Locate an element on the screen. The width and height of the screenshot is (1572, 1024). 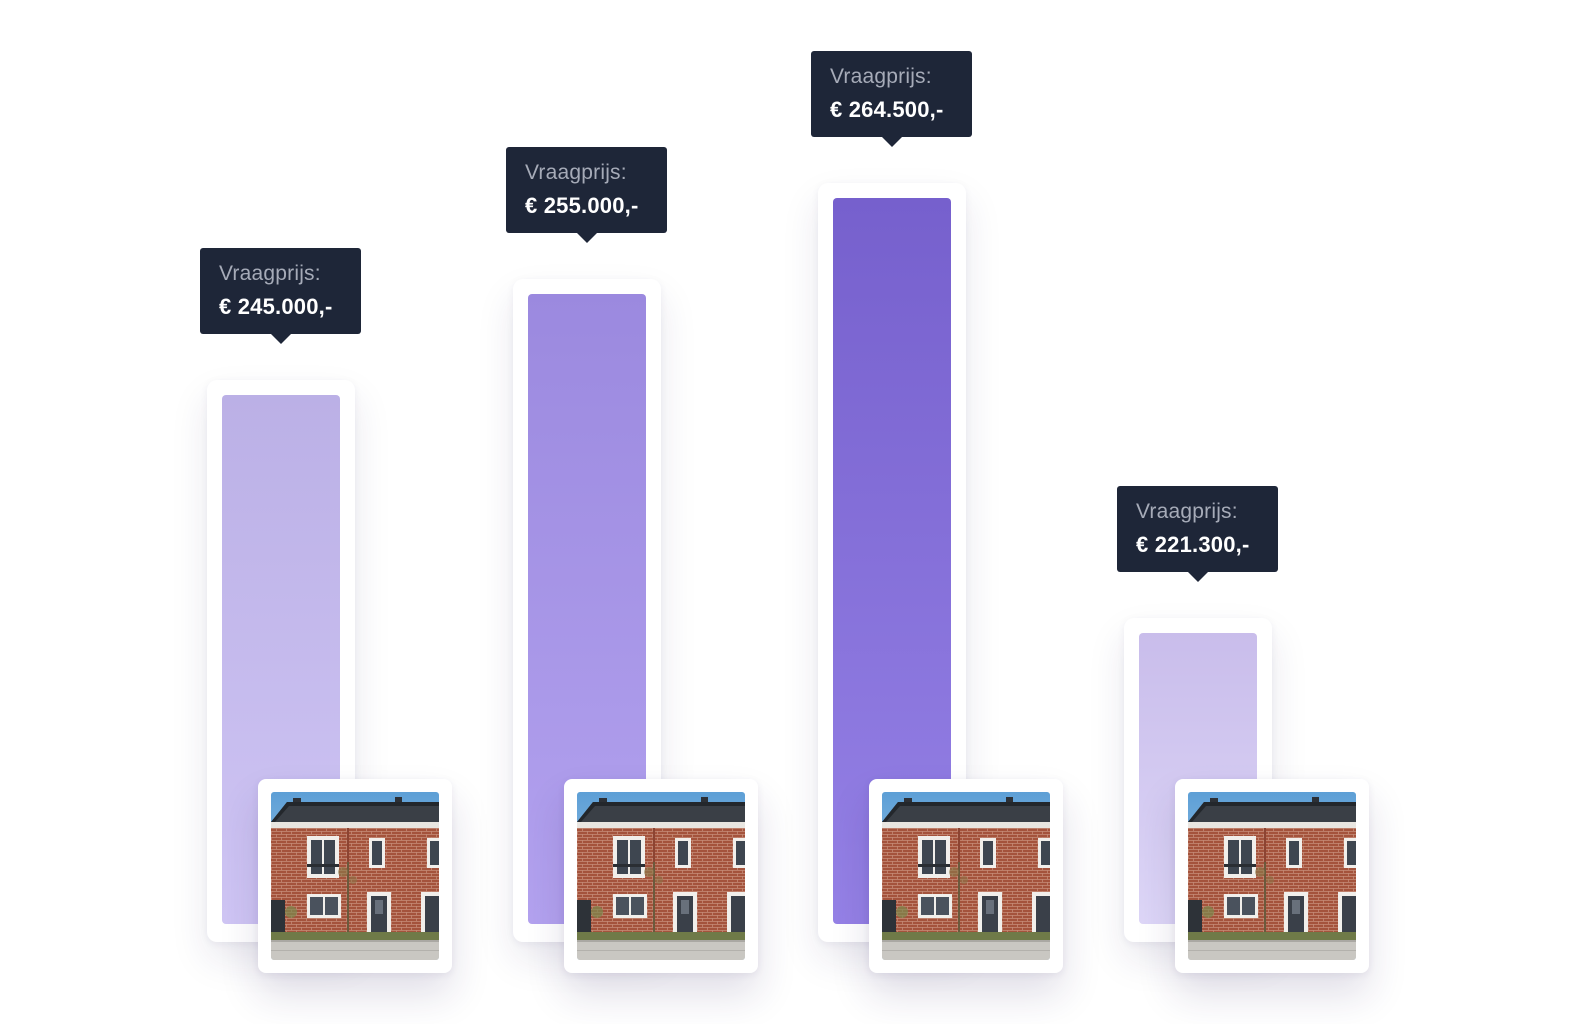
price-tooltip: Vraagprijs: € 245.000,- is located at coordinates (280, 296).